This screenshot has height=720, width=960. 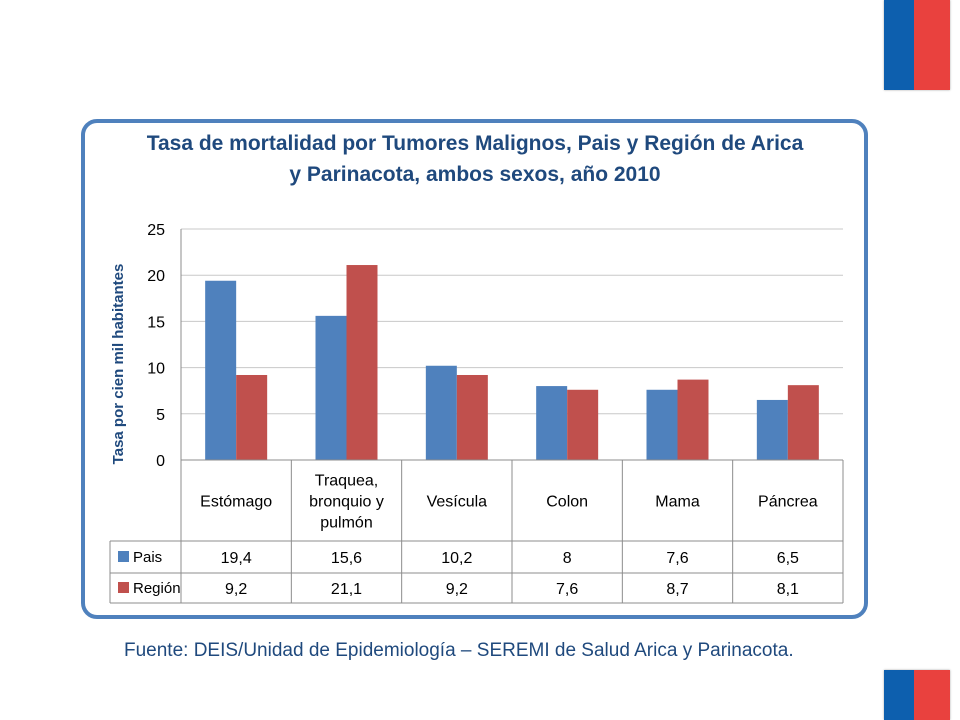 What do you see at coordinates (156, 276) in the screenshot?
I see `y-tick-label: 20` at bounding box center [156, 276].